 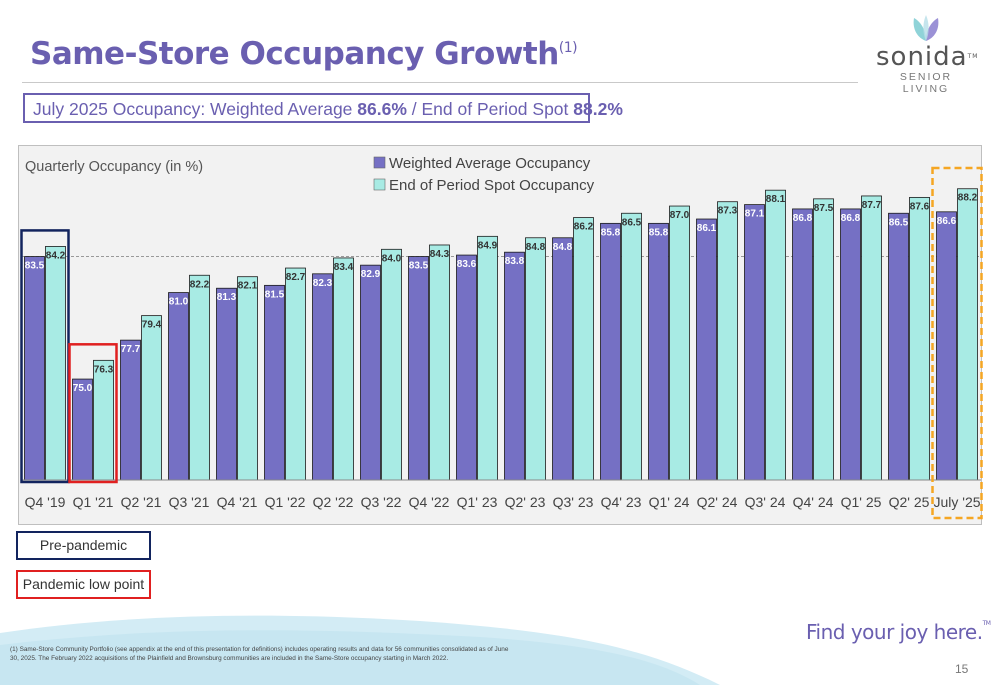 What do you see at coordinates (294, 54) in the screenshot?
I see `page-title-text: Same-Store Occupancy Growth` at bounding box center [294, 54].